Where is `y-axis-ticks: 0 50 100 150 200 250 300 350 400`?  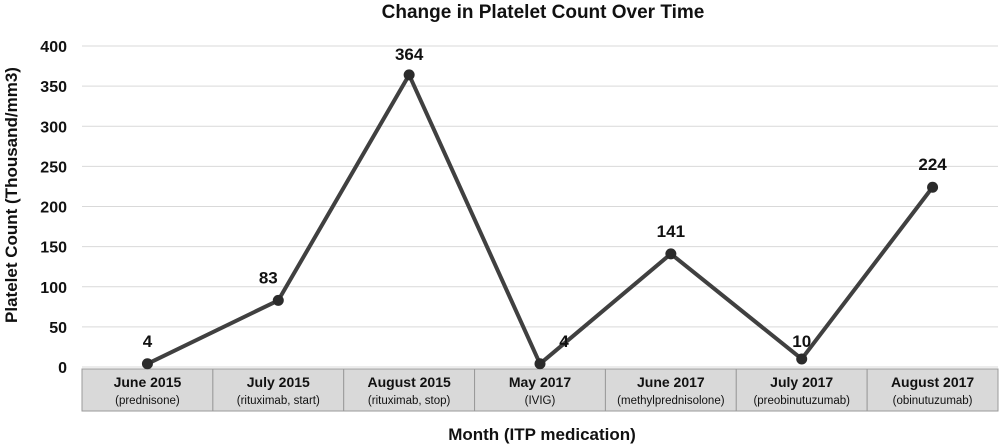
y-axis-ticks: 0 50 100 150 200 250 300 350 400 is located at coordinates (53, 208).